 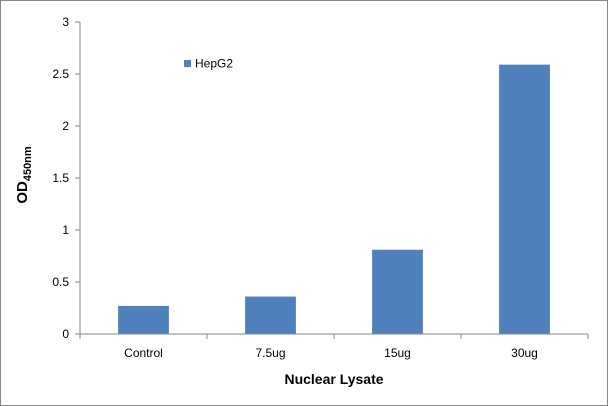 I want to click on legend-swatch, so click(x=187, y=63).